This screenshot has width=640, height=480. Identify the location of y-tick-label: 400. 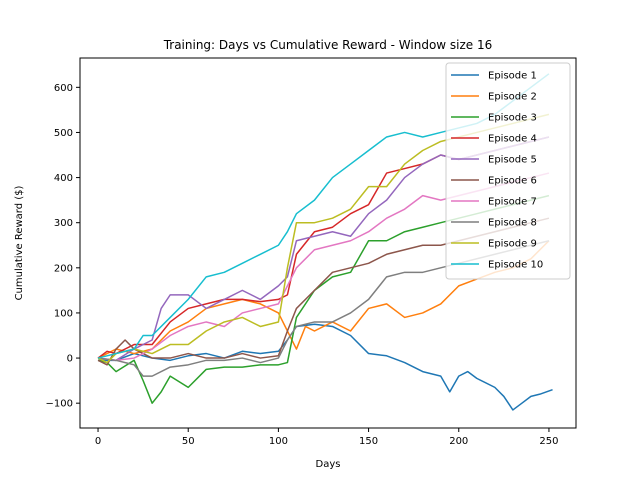
(63, 178).